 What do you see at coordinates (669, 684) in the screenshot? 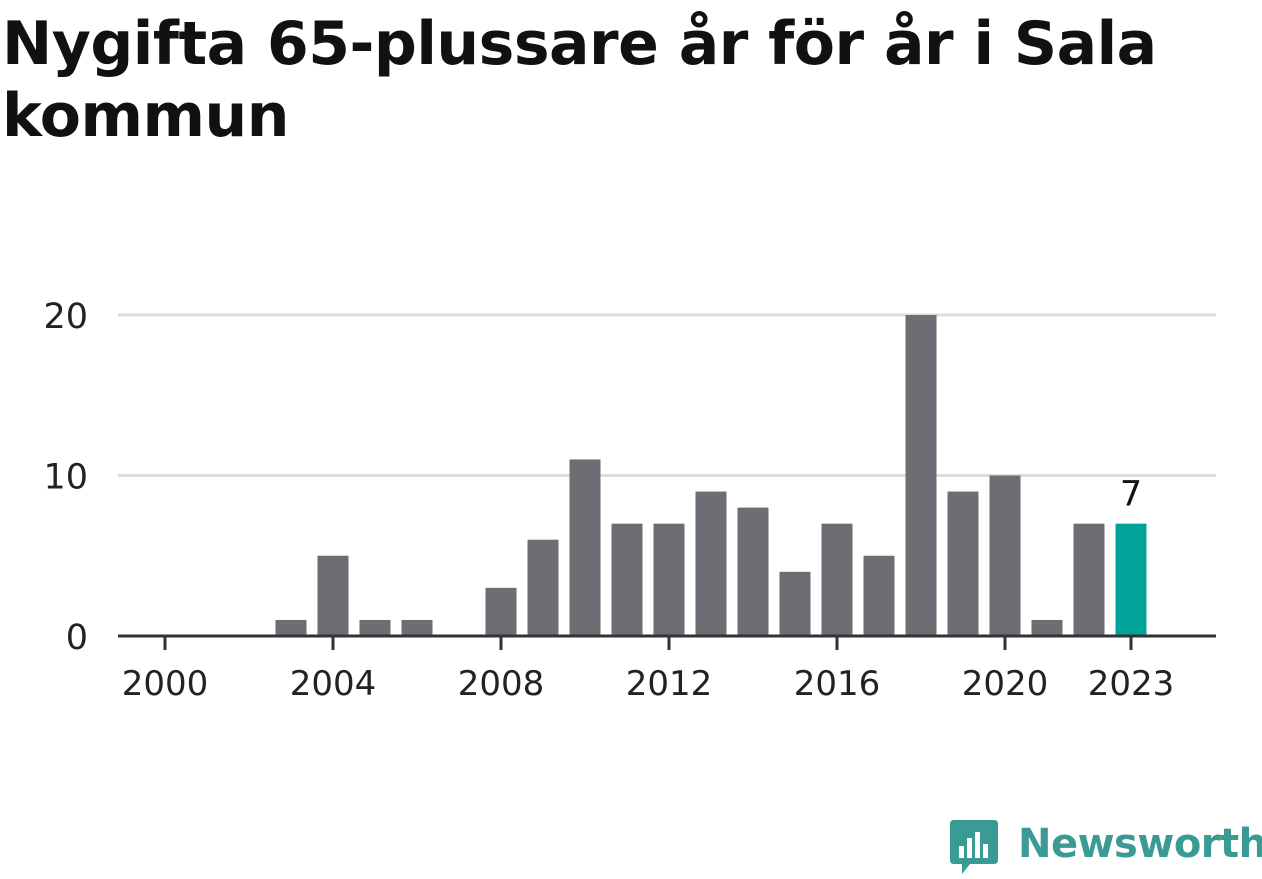
I see `x-tick-label-2012: 2012` at bounding box center [669, 684].